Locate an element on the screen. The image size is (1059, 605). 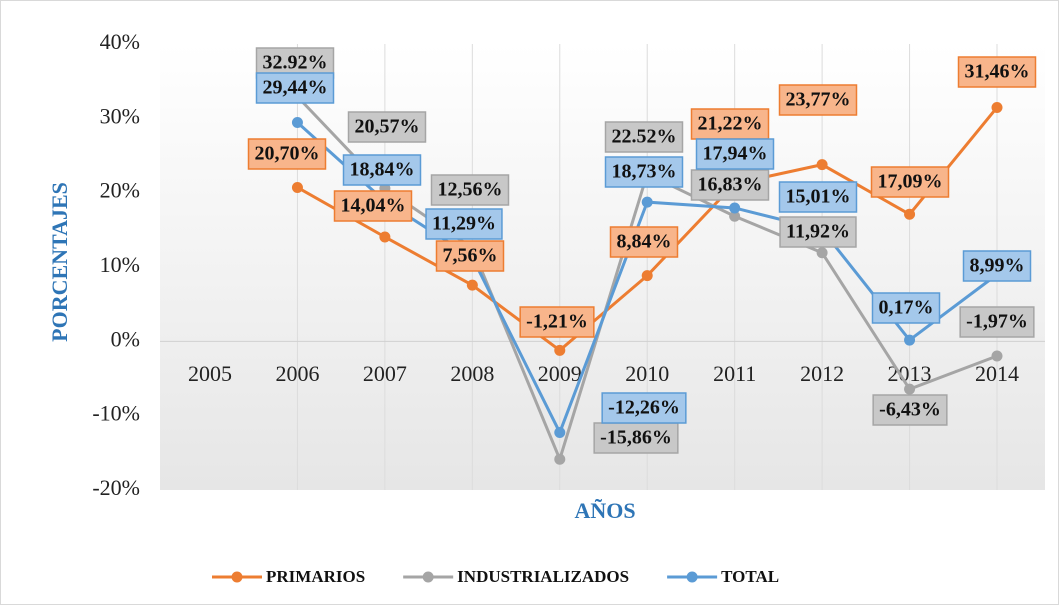
data-label: 23,77% is located at coordinates (818, 100).